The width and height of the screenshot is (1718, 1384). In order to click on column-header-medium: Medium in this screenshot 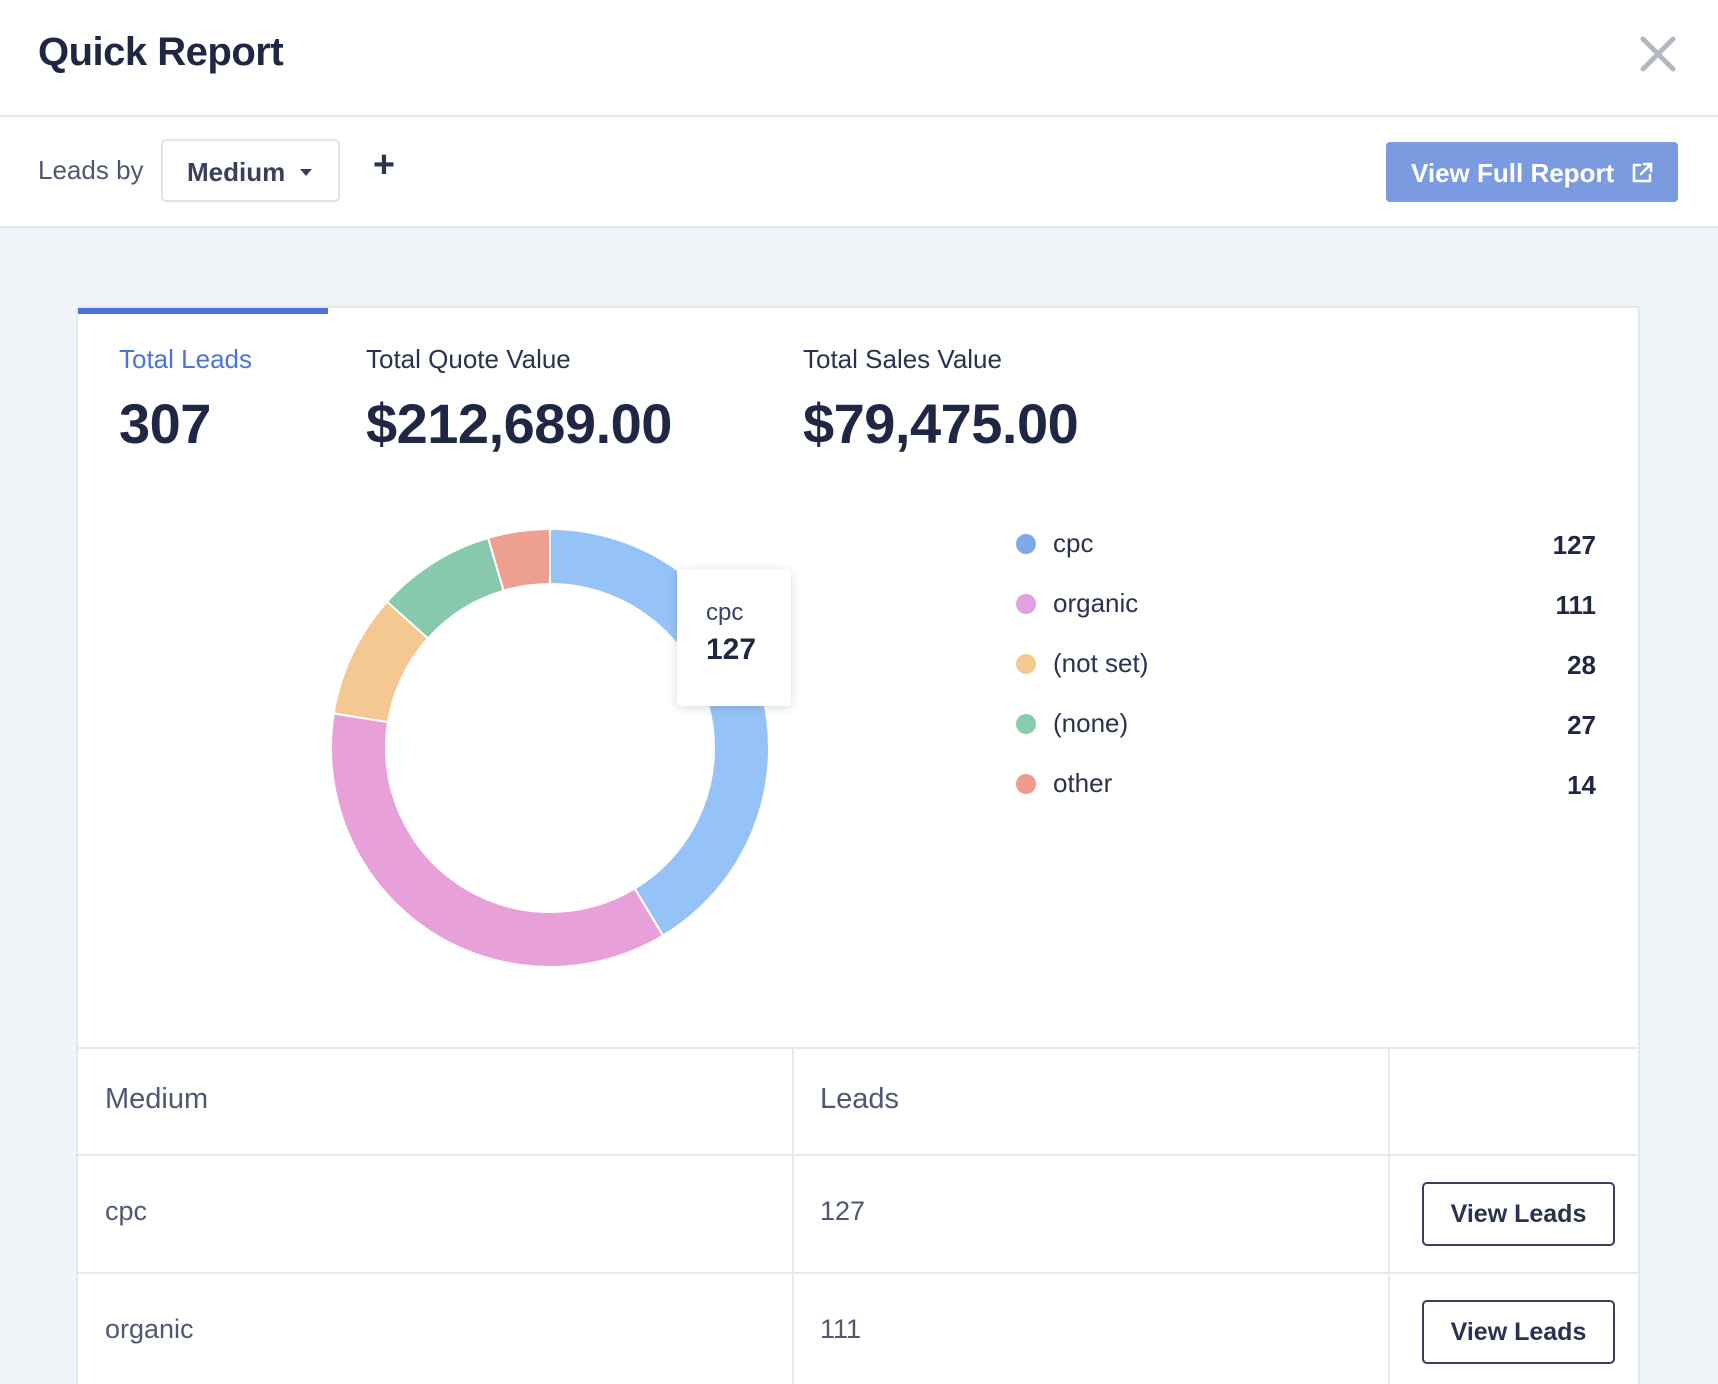, I will do `click(157, 1099)`.